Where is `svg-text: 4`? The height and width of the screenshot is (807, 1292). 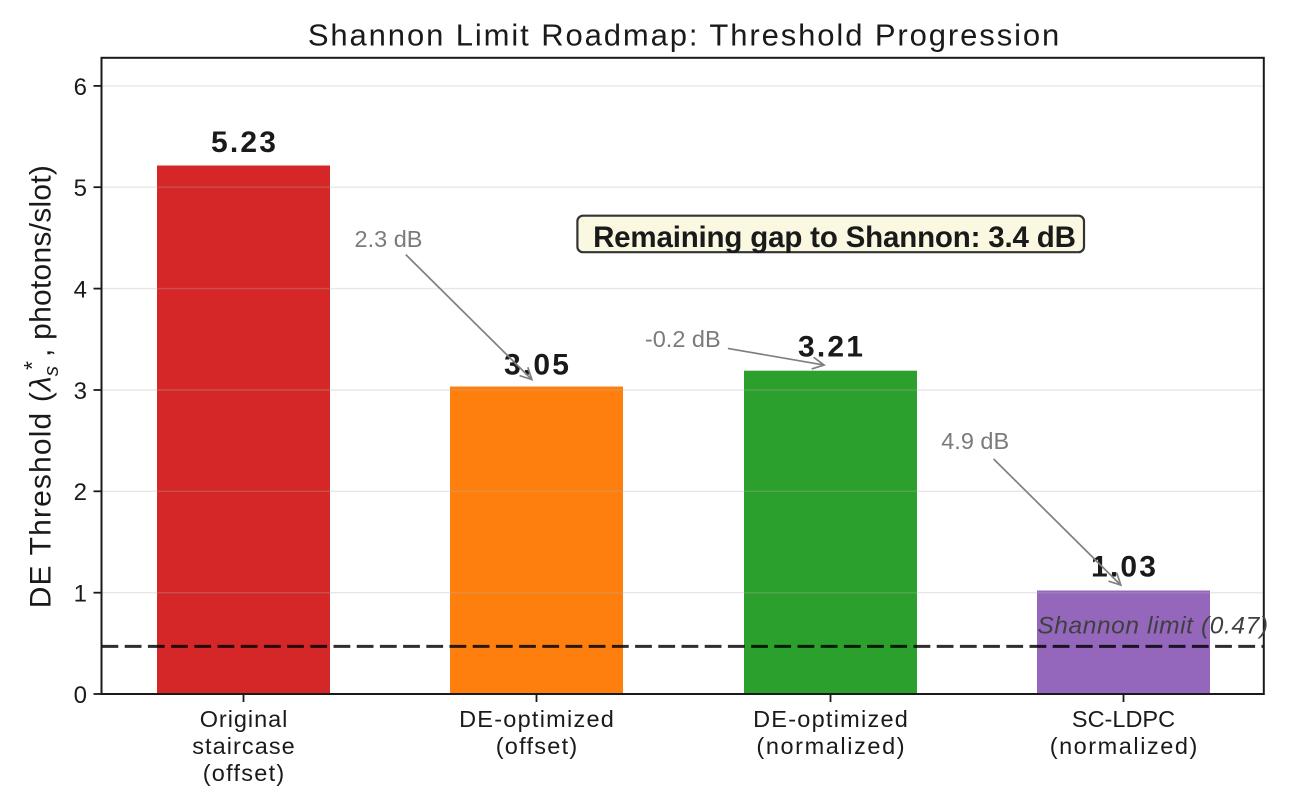
svg-text: 4 is located at coordinates (80, 290).